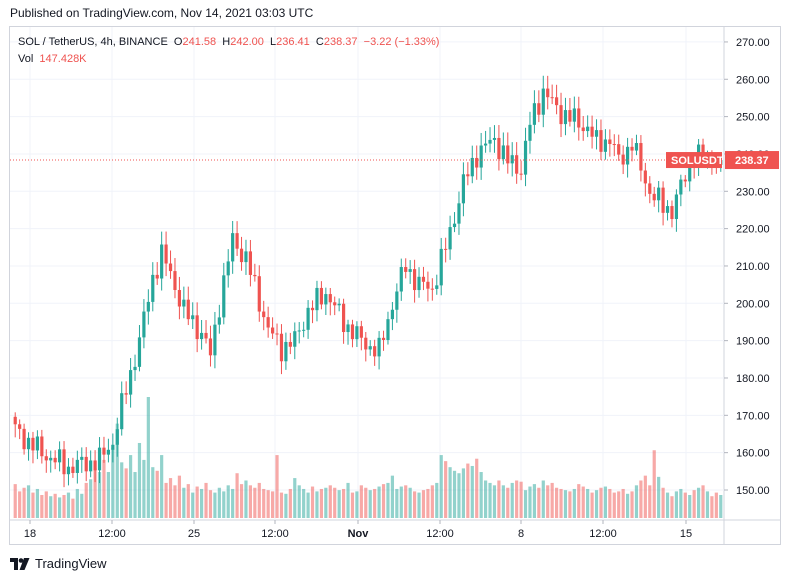 The height and width of the screenshot is (582, 793). I want to click on x-tick-label: 18, so click(30, 534).